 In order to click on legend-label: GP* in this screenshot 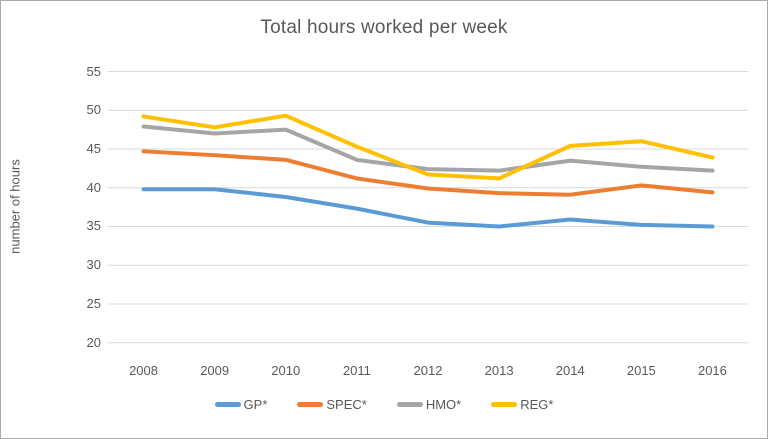, I will do `click(255, 404)`.